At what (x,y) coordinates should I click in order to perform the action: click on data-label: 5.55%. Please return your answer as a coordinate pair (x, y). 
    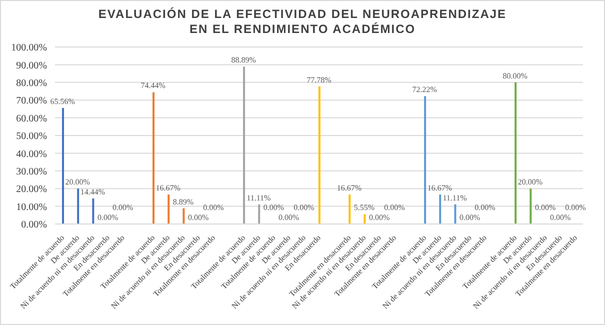
    Looking at the image, I should click on (364, 207).